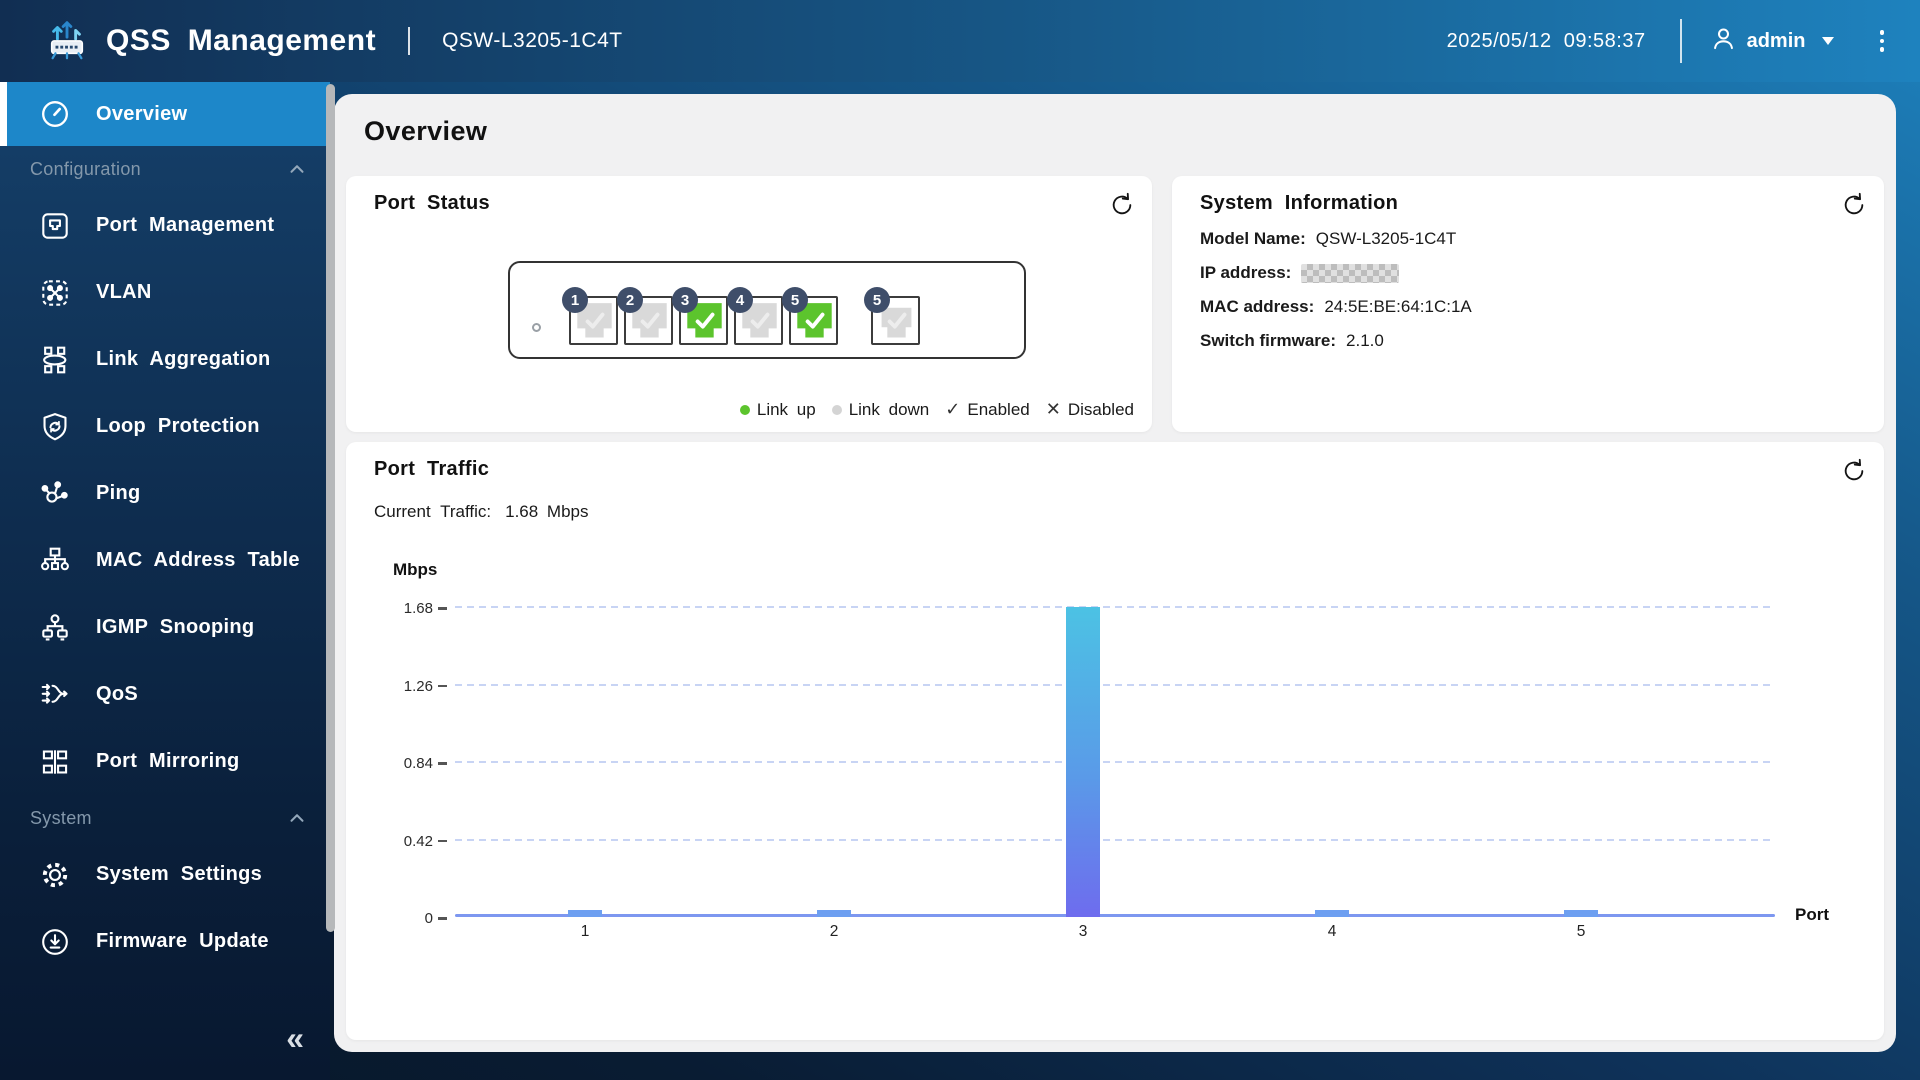  Describe the element at coordinates (740, 300) in the screenshot. I see `port-number-badge: 4` at that location.